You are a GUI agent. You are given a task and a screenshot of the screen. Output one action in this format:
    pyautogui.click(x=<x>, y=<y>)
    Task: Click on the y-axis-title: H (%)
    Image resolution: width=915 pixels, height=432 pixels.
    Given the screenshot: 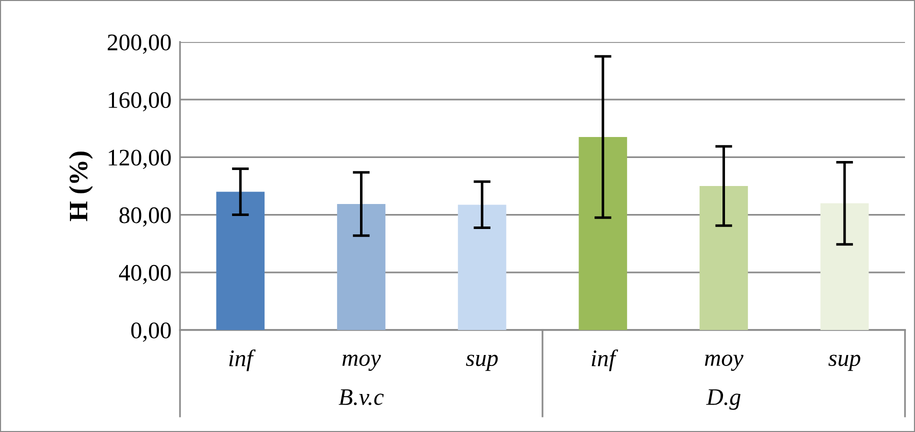 What is the action you would take?
    pyautogui.click(x=80, y=187)
    